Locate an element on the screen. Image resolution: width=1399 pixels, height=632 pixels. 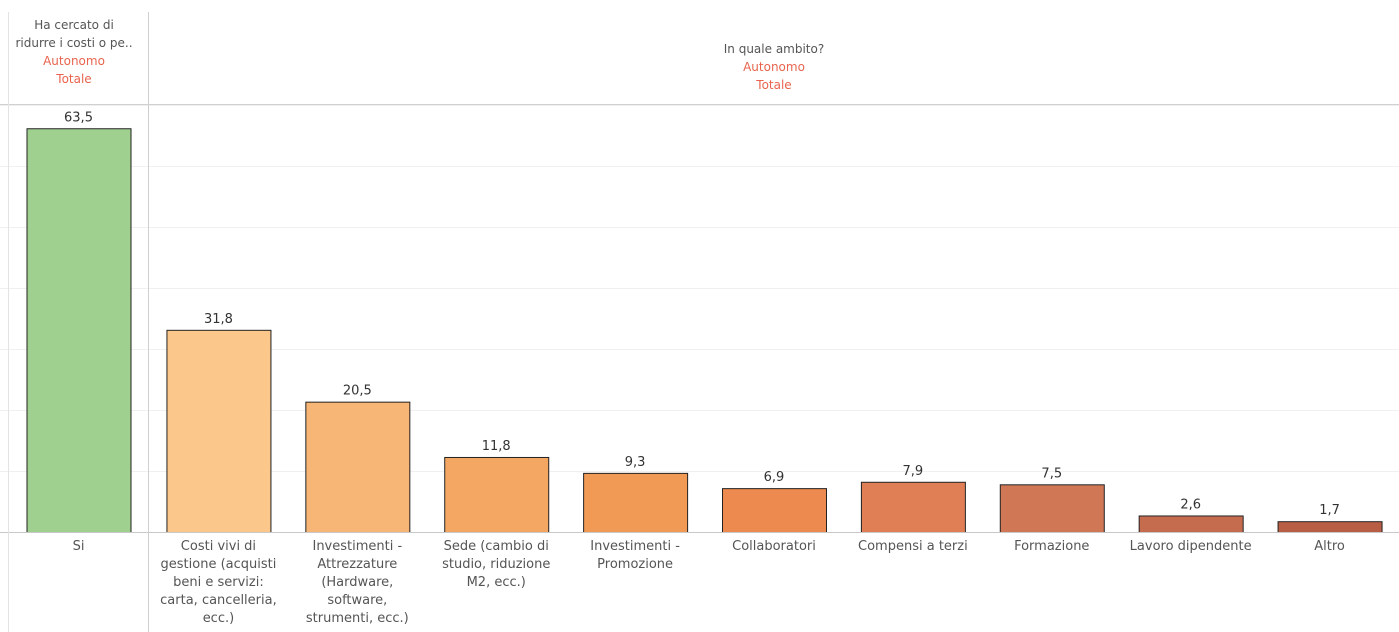
right-x-label-4: Collaboratori is located at coordinates (774, 546).